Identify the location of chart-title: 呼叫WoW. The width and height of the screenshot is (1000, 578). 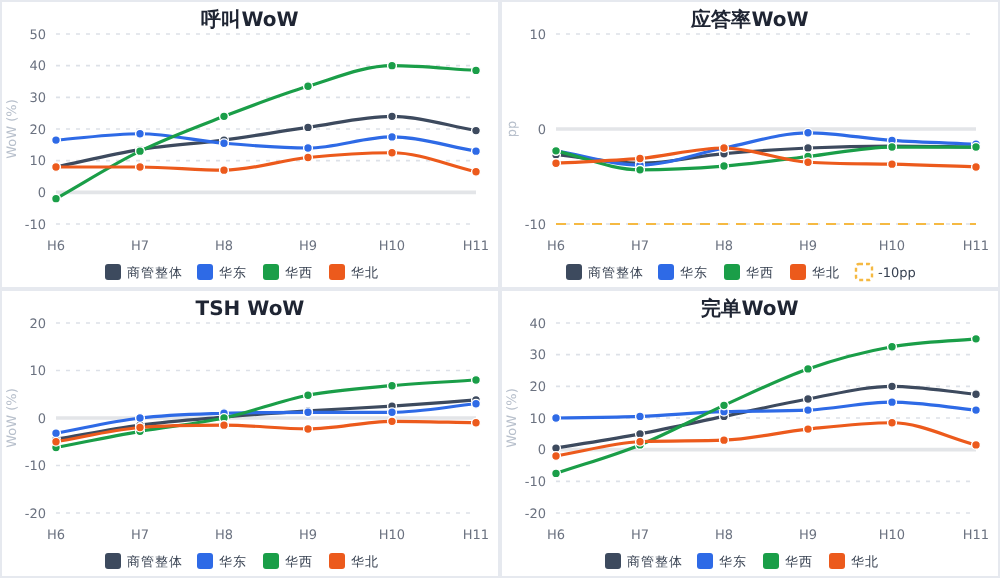
(250, 20).